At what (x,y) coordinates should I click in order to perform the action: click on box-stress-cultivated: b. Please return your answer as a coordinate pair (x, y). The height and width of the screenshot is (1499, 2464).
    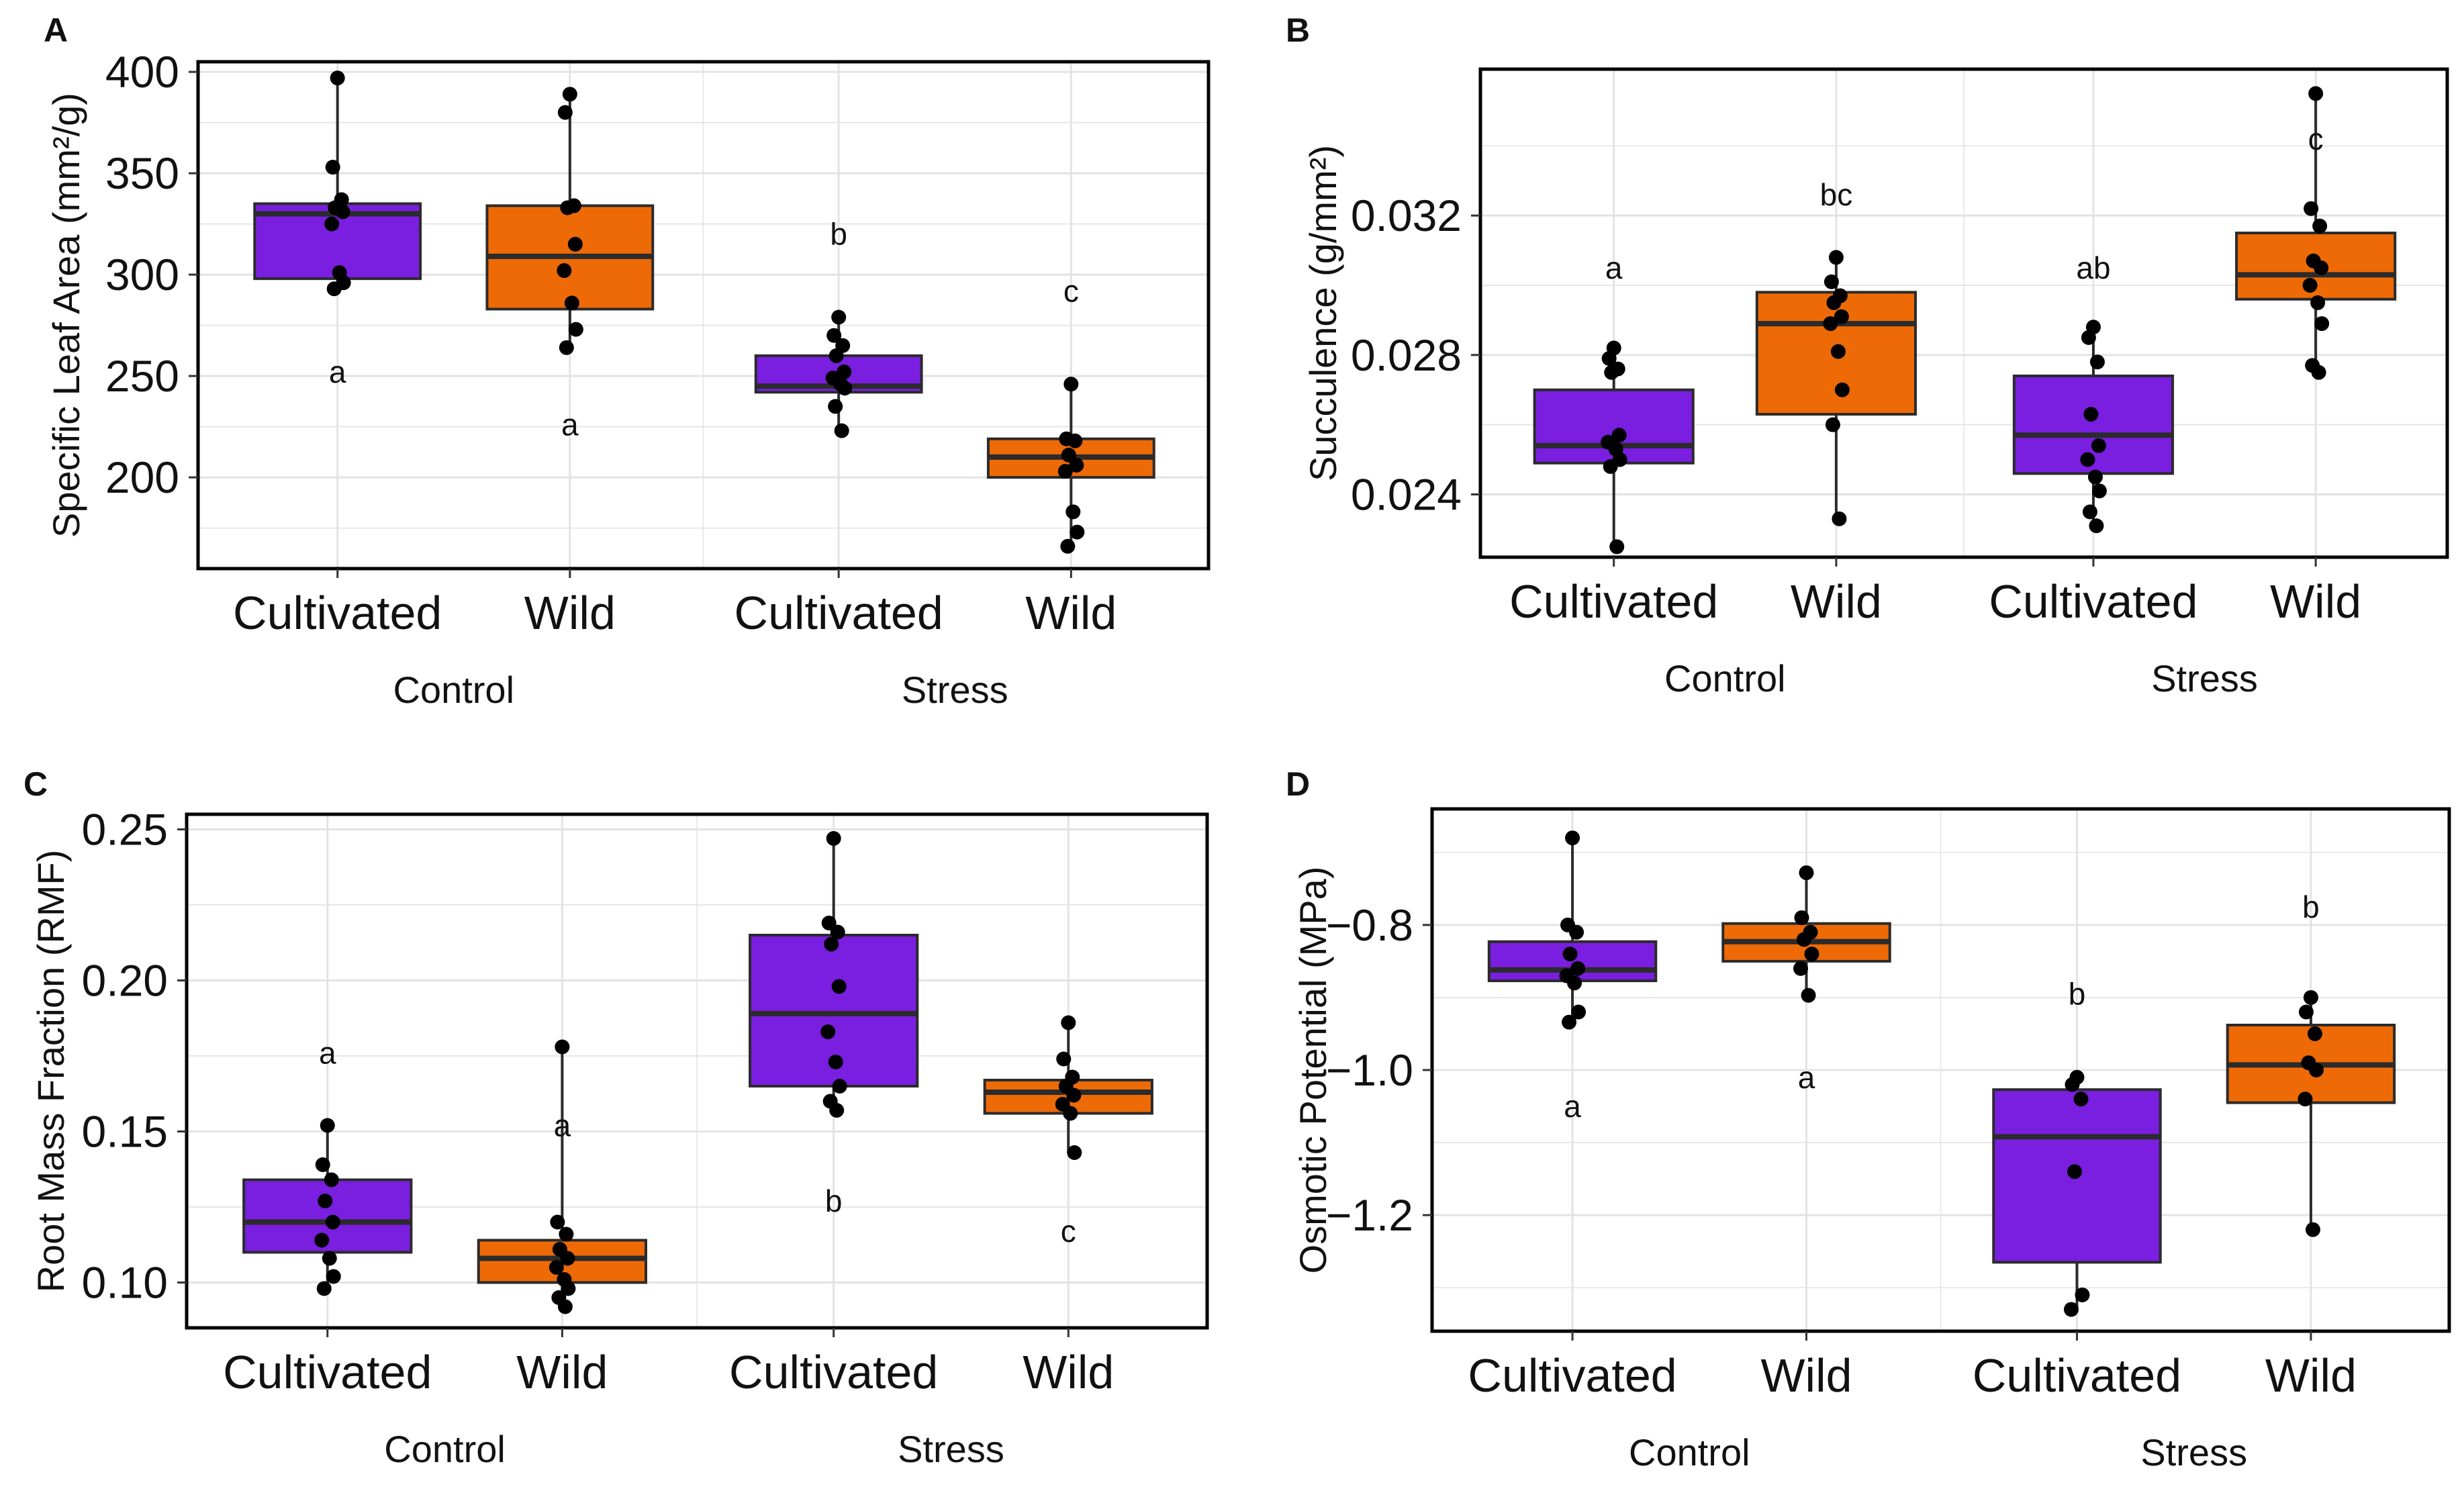
    Looking at the image, I should click on (838, 327).